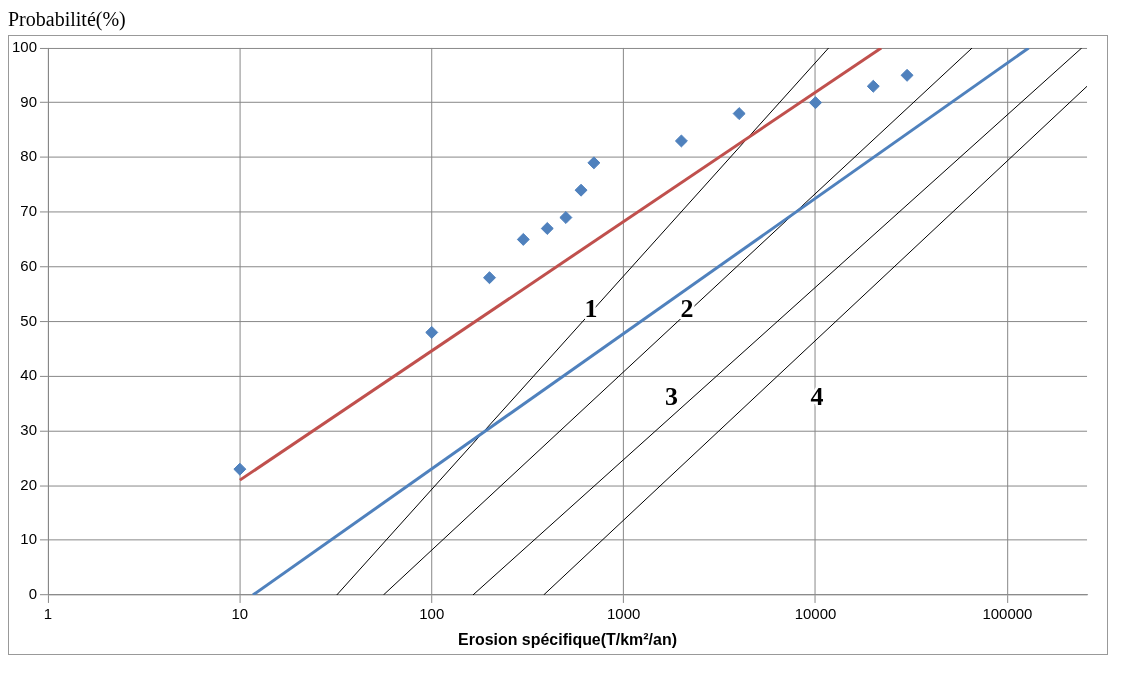 The image size is (1127, 679). What do you see at coordinates (240, 614) in the screenshot?
I see `x-tick-label: 10` at bounding box center [240, 614].